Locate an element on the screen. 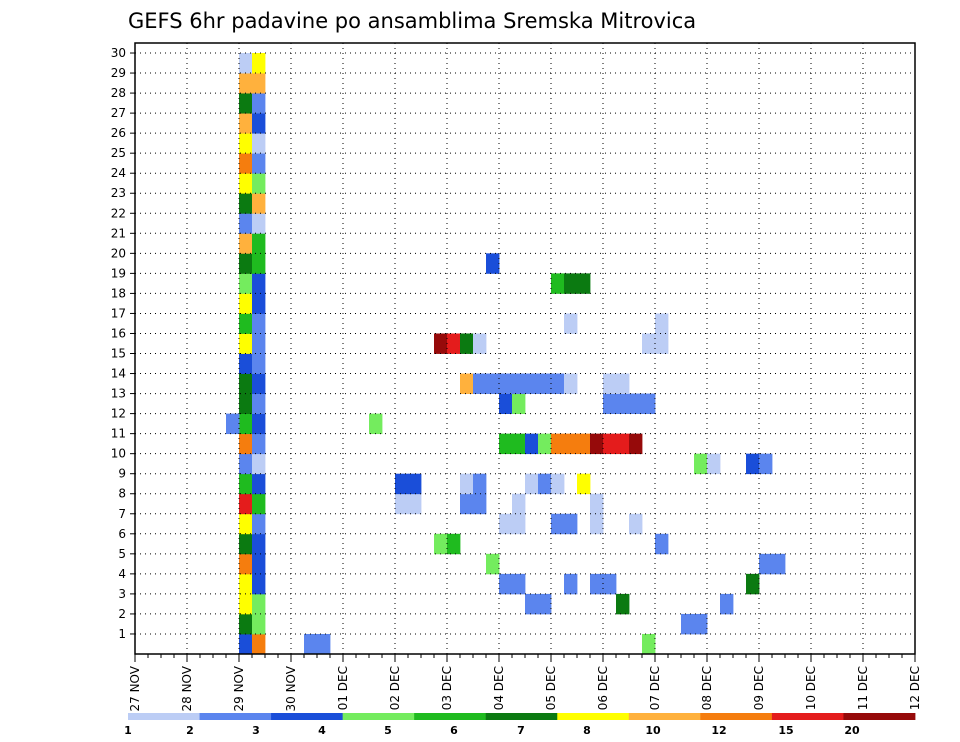  y-tick-label: 29 is located at coordinates (118, 73).